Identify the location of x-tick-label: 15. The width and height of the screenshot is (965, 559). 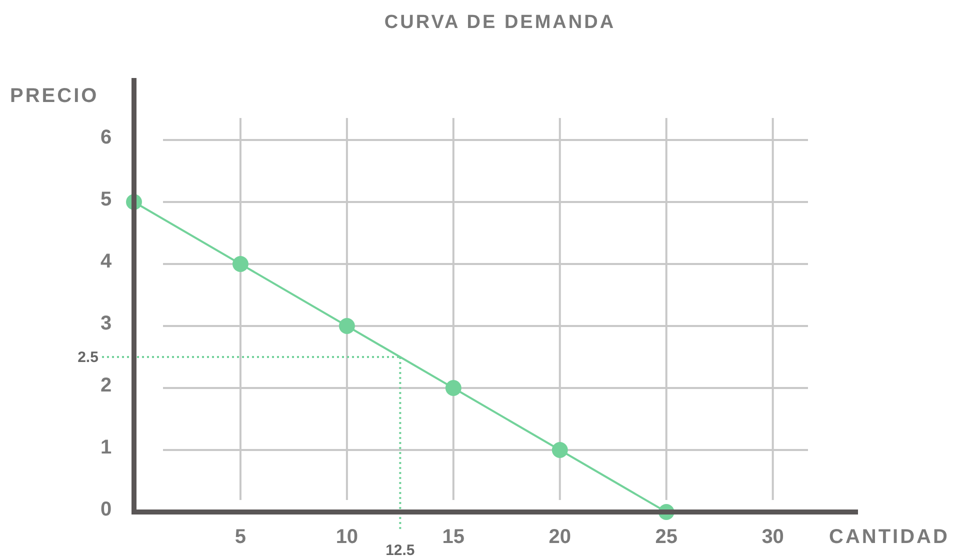
(453, 537).